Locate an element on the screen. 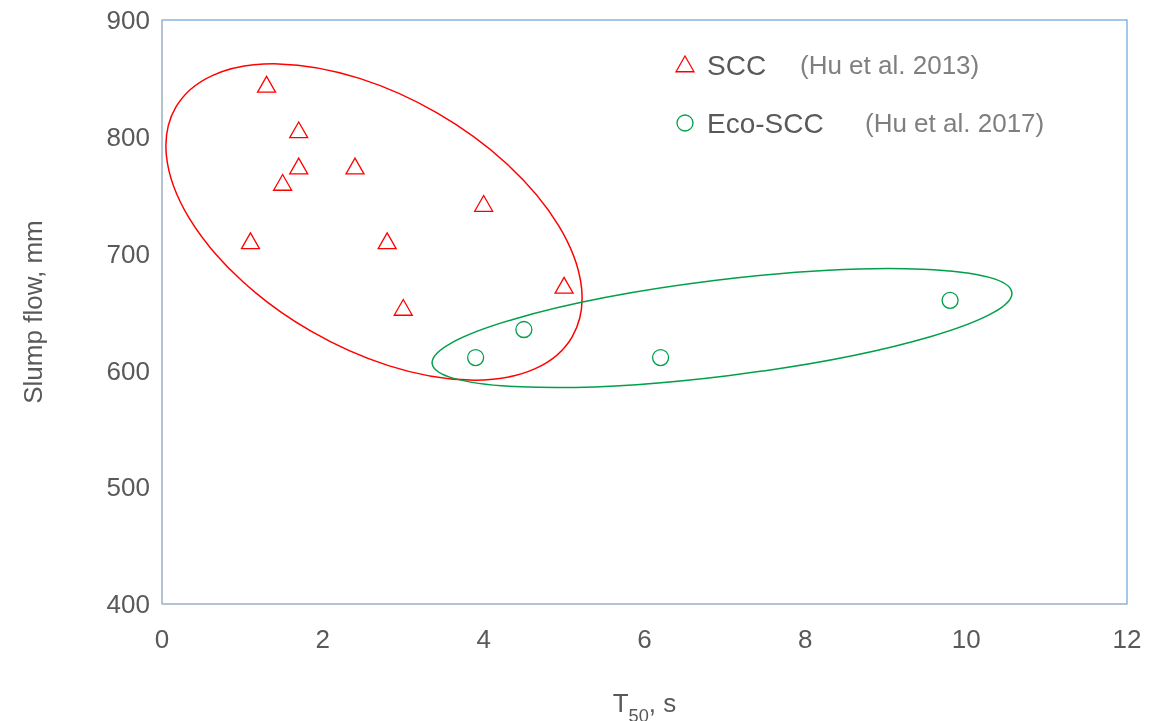  x-tick-label: 10 is located at coordinates (966, 639).